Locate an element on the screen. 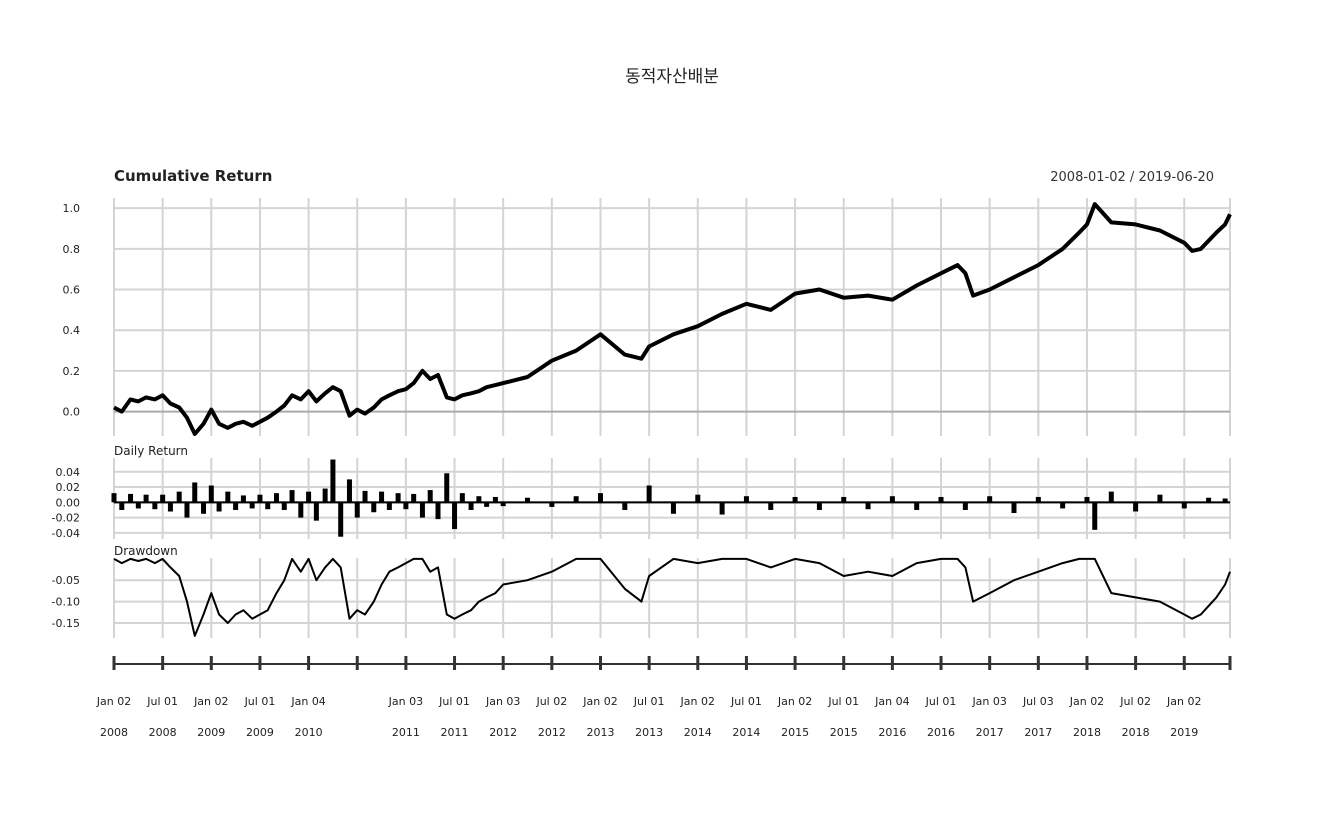 Image resolution: width=1344 pixels, height=830 pixels. x-tick-year-15: 2016 is located at coordinates (892, 732).